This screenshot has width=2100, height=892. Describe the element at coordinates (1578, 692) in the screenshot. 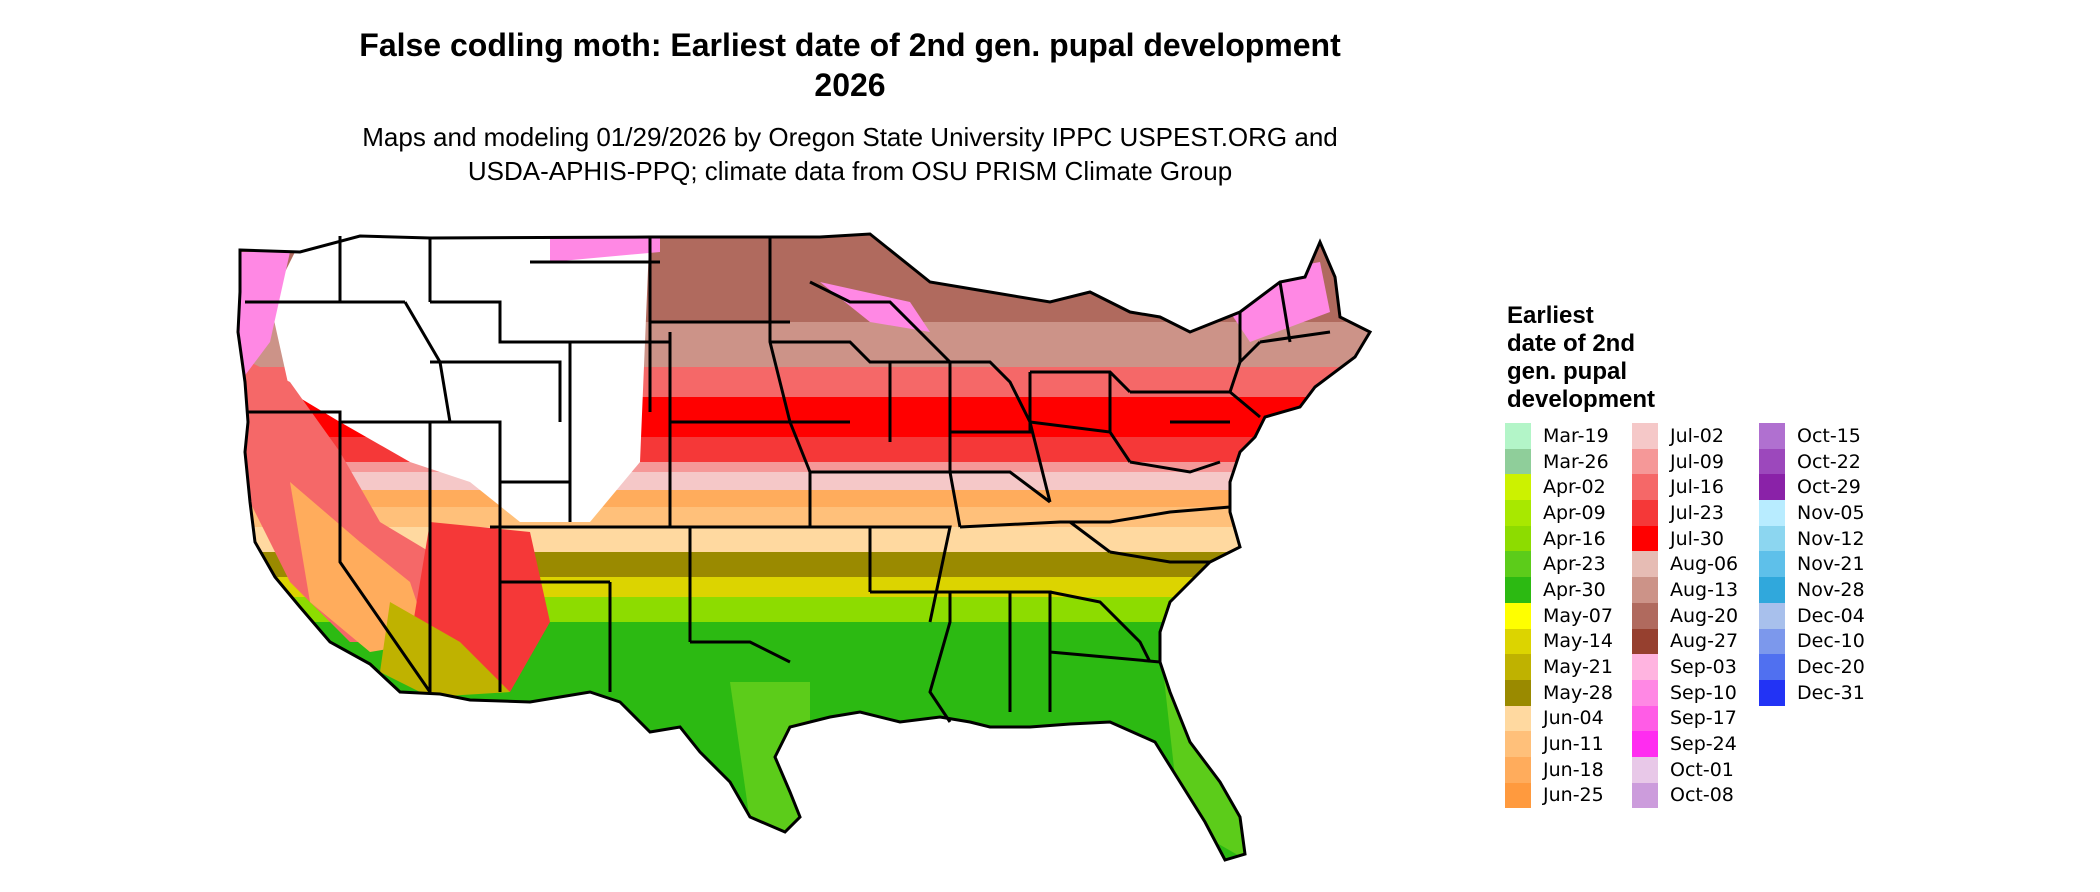

I see `legend-label: May-28` at that location.